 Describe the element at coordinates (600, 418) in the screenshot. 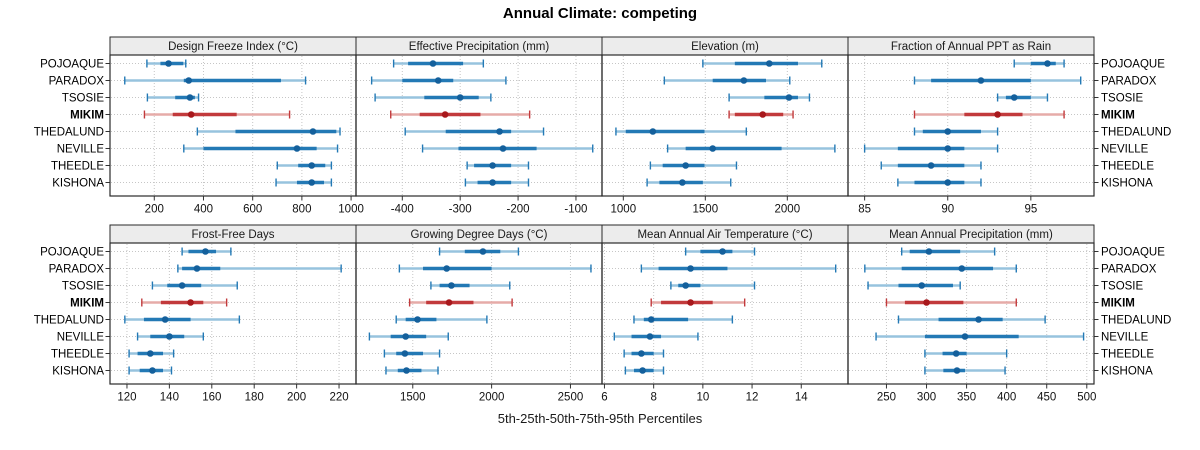

I see `axis-caption: 5th-25th-50th-75th-95th Percentiles` at that location.